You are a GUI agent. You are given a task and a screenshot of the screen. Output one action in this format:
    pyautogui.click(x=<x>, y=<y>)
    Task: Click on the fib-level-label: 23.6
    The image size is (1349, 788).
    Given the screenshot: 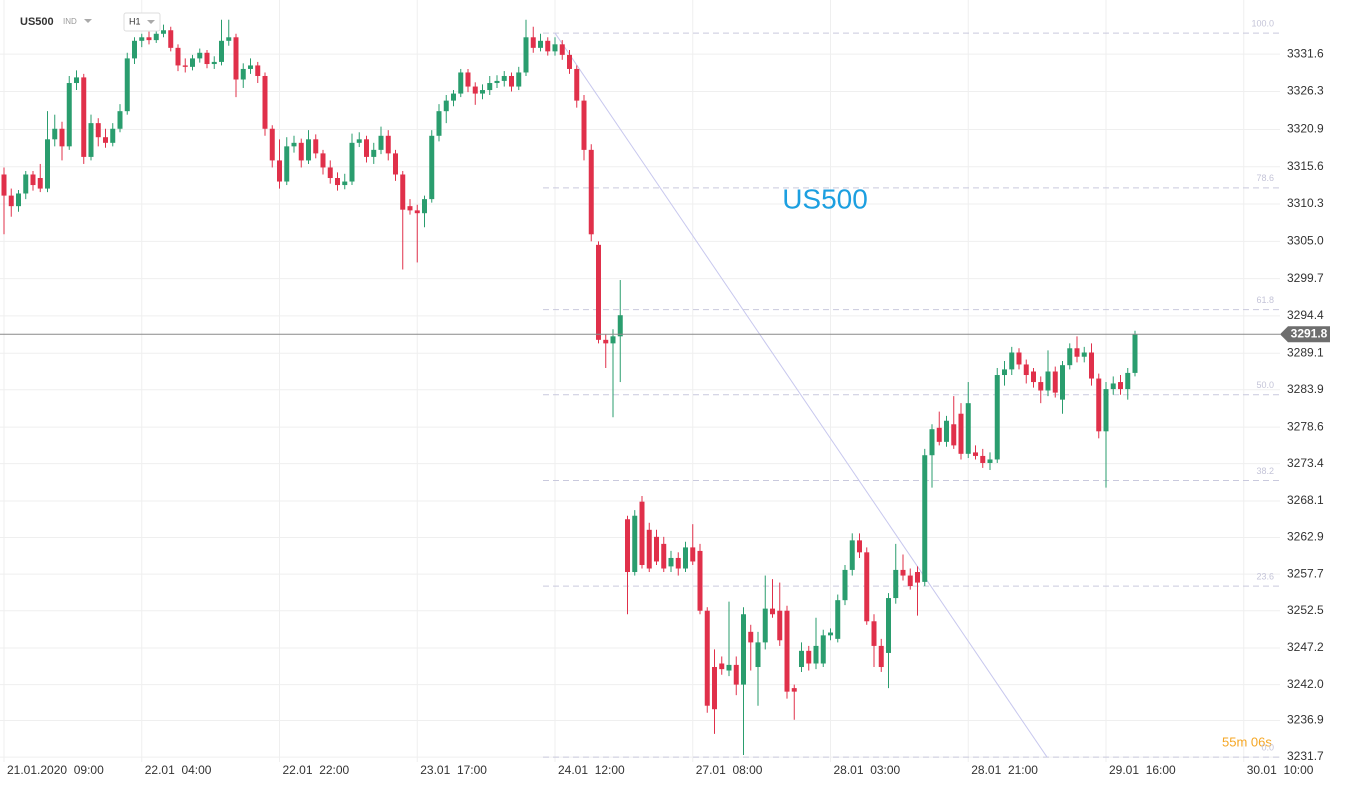 What is the action you would take?
    pyautogui.click(x=1265, y=576)
    